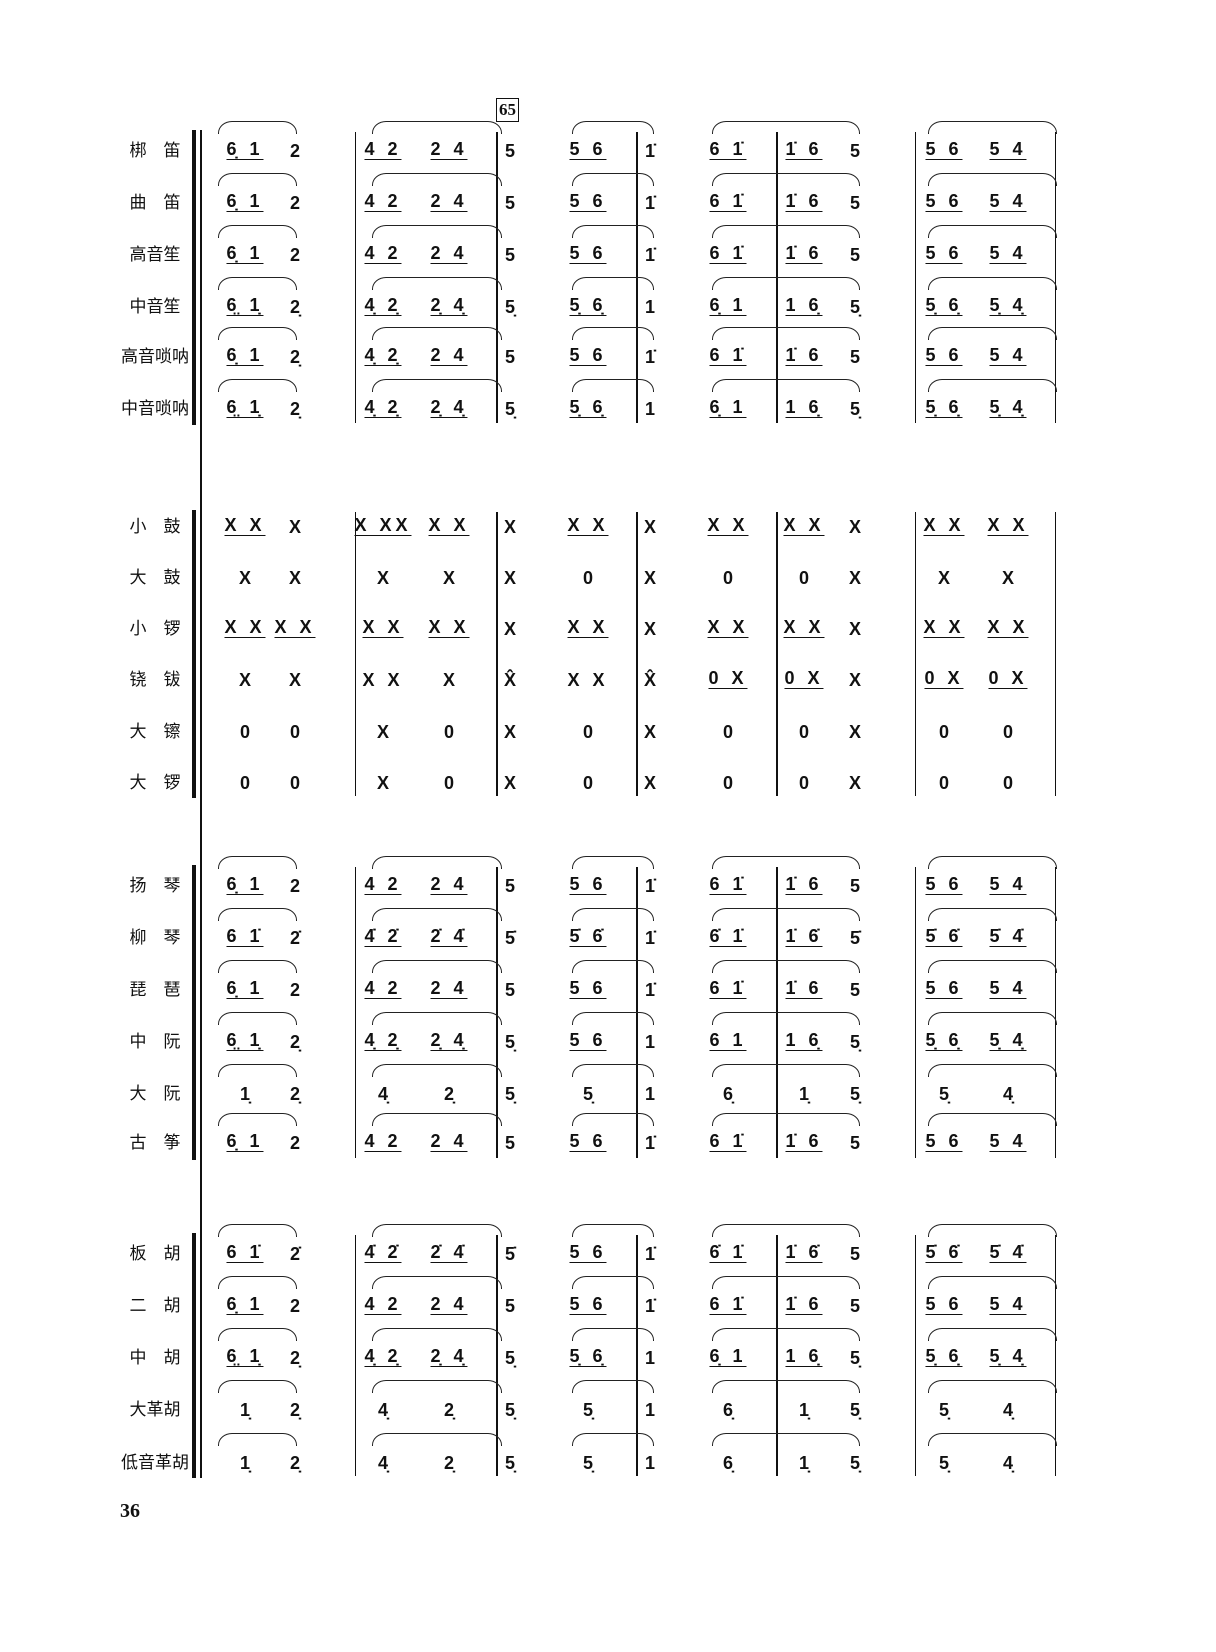 The image size is (1216, 1652). I want to click on instrument-label: 大 鼓, so click(155, 578).